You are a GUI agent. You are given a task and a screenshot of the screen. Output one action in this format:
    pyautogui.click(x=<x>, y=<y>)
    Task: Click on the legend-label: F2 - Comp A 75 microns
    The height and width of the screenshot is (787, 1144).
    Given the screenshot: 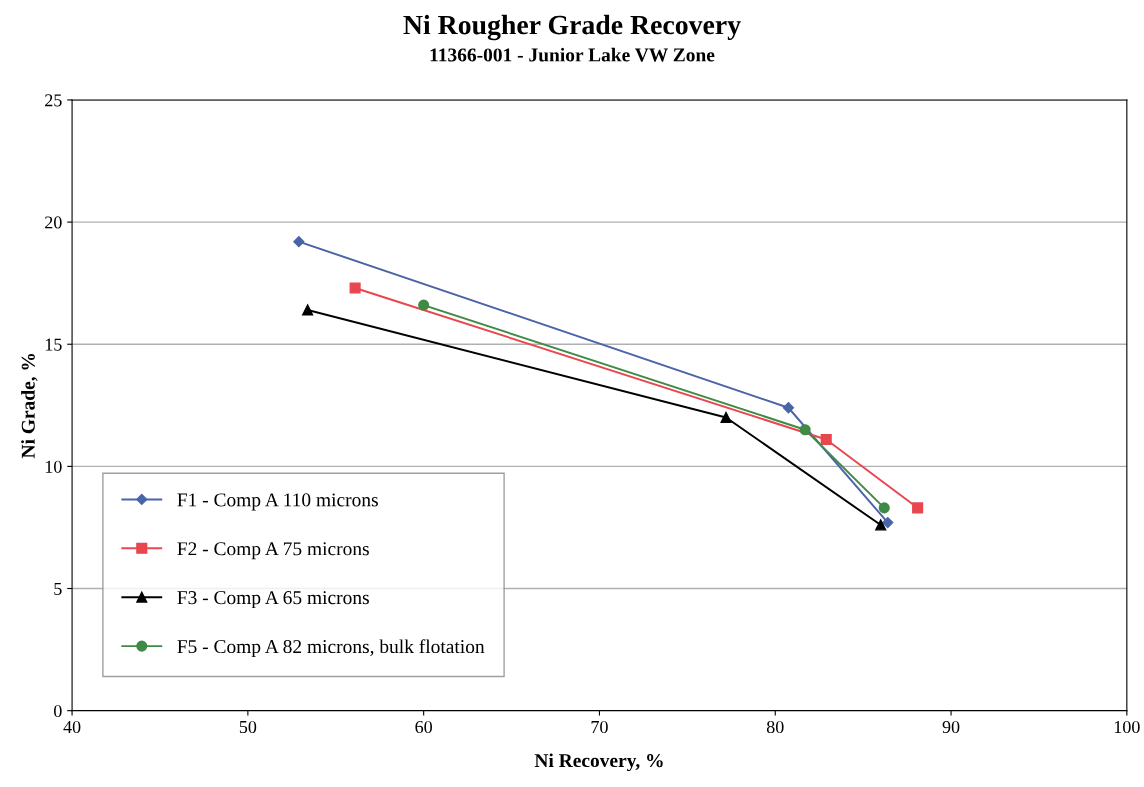 What is the action you would take?
    pyautogui.click(x=273, y=551)
    